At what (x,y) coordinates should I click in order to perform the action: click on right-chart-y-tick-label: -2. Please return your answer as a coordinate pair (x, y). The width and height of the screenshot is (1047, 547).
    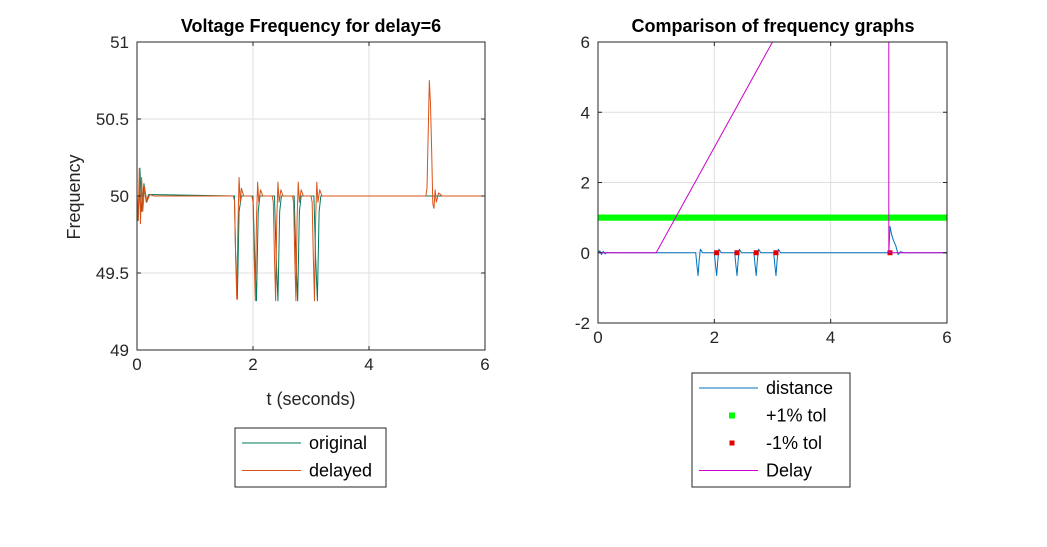
    Looking at the image, I should click on (582, 323).